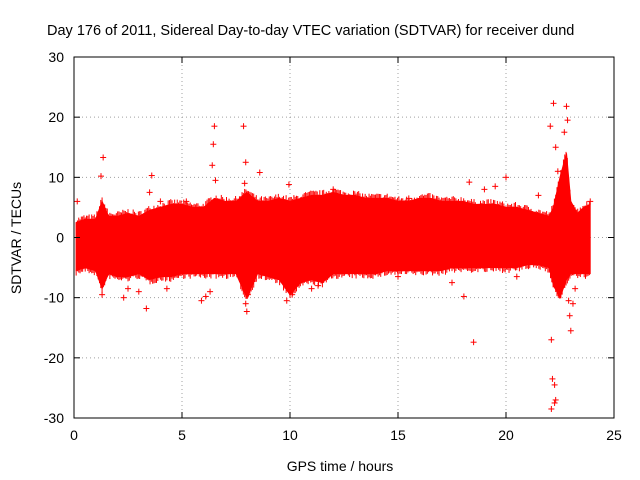 Image resolution: width=640 pixels, height=480 pixels. What do you see at coordinates (16, 238) in the screenshot?
I see `y-axis-label: SDTVAR / TECUs` at bounding box center [16, 238].